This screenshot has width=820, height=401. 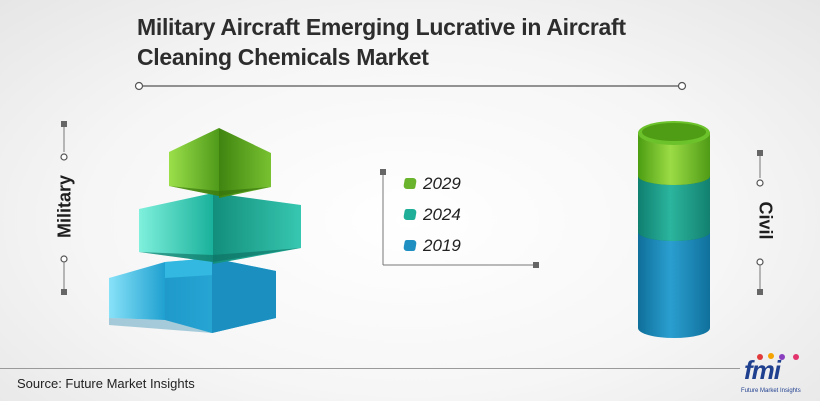 I want to click on military-axis-decoration, so click(x=64, y=208).